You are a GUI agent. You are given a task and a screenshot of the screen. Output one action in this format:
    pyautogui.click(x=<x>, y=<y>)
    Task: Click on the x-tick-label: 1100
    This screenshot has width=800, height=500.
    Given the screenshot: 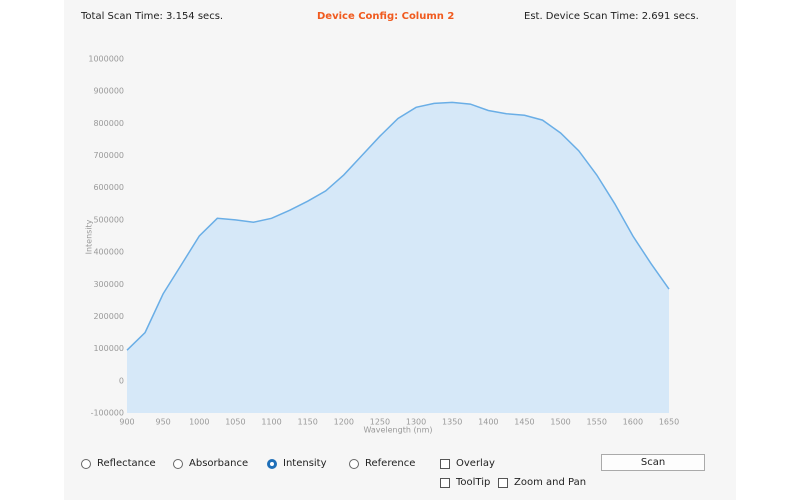 What is the action you would take?
    pyautogui.click(x=271, y=422)
    